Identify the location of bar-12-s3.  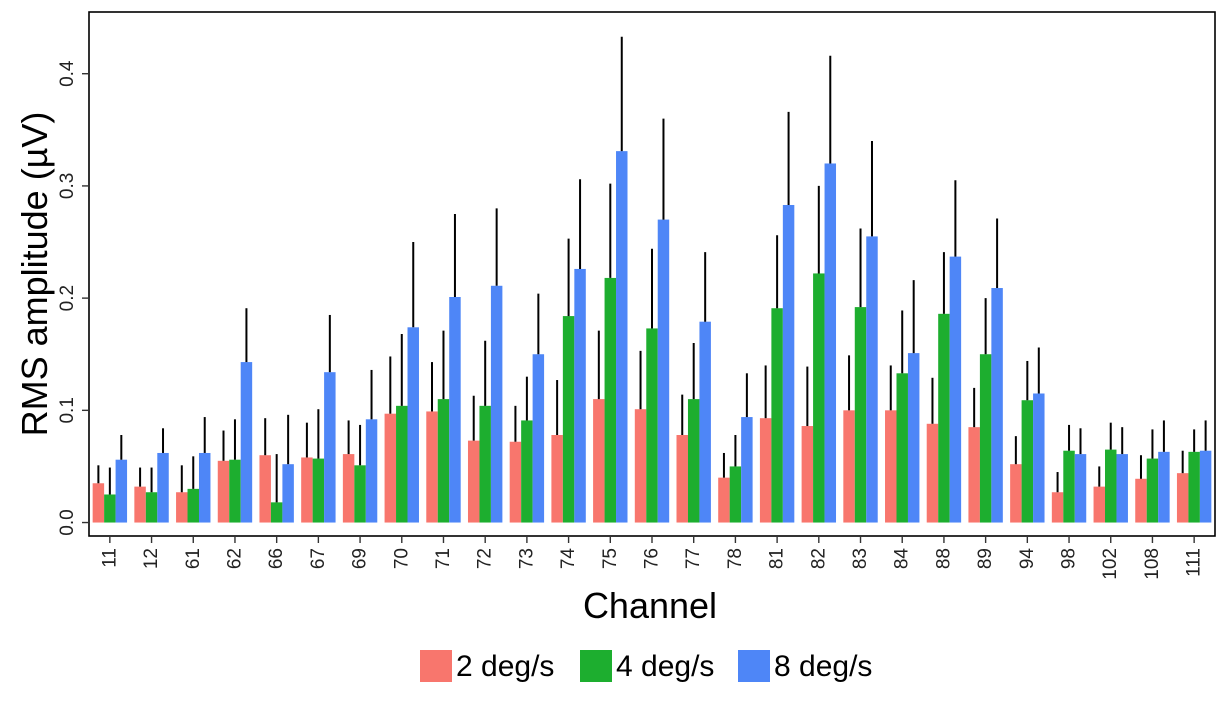
(163, 487).